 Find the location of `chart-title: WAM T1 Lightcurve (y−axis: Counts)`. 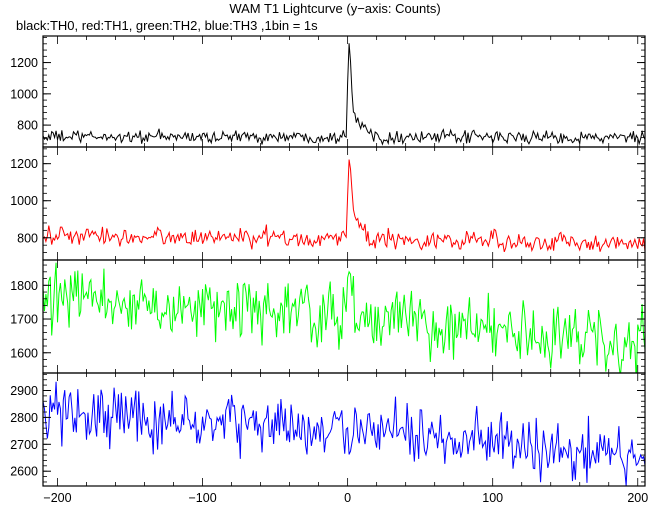

chart-title: WAM T1 Lightcurve (y−axis: Counts) is located at coordinates (334, 8).